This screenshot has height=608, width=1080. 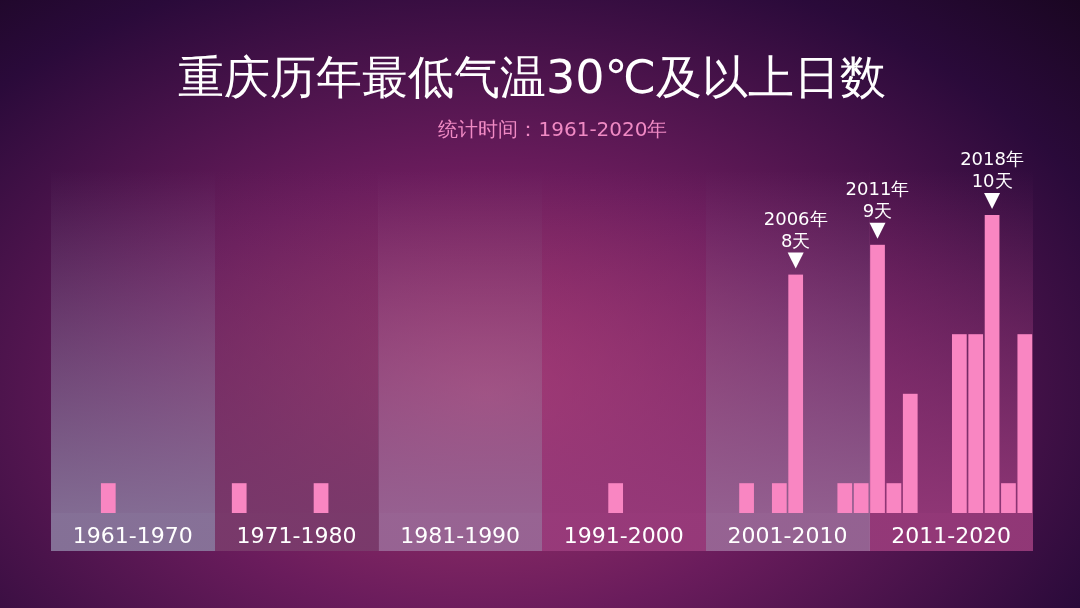 What do you see at coordinates (877, 199) in the screenshot?
I see `data-label: 2011年 9天` at bounding box center [877, 199].